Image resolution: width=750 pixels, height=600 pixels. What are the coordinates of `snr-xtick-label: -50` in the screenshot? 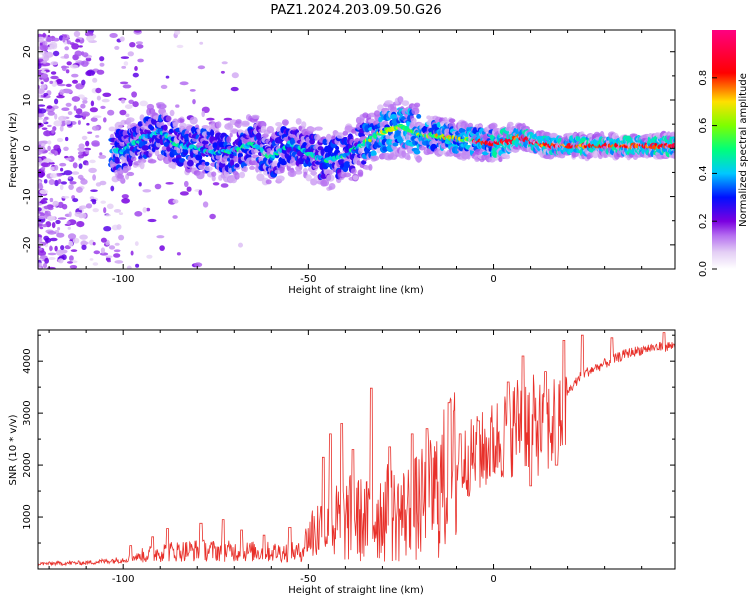 It's located at (308, 579).